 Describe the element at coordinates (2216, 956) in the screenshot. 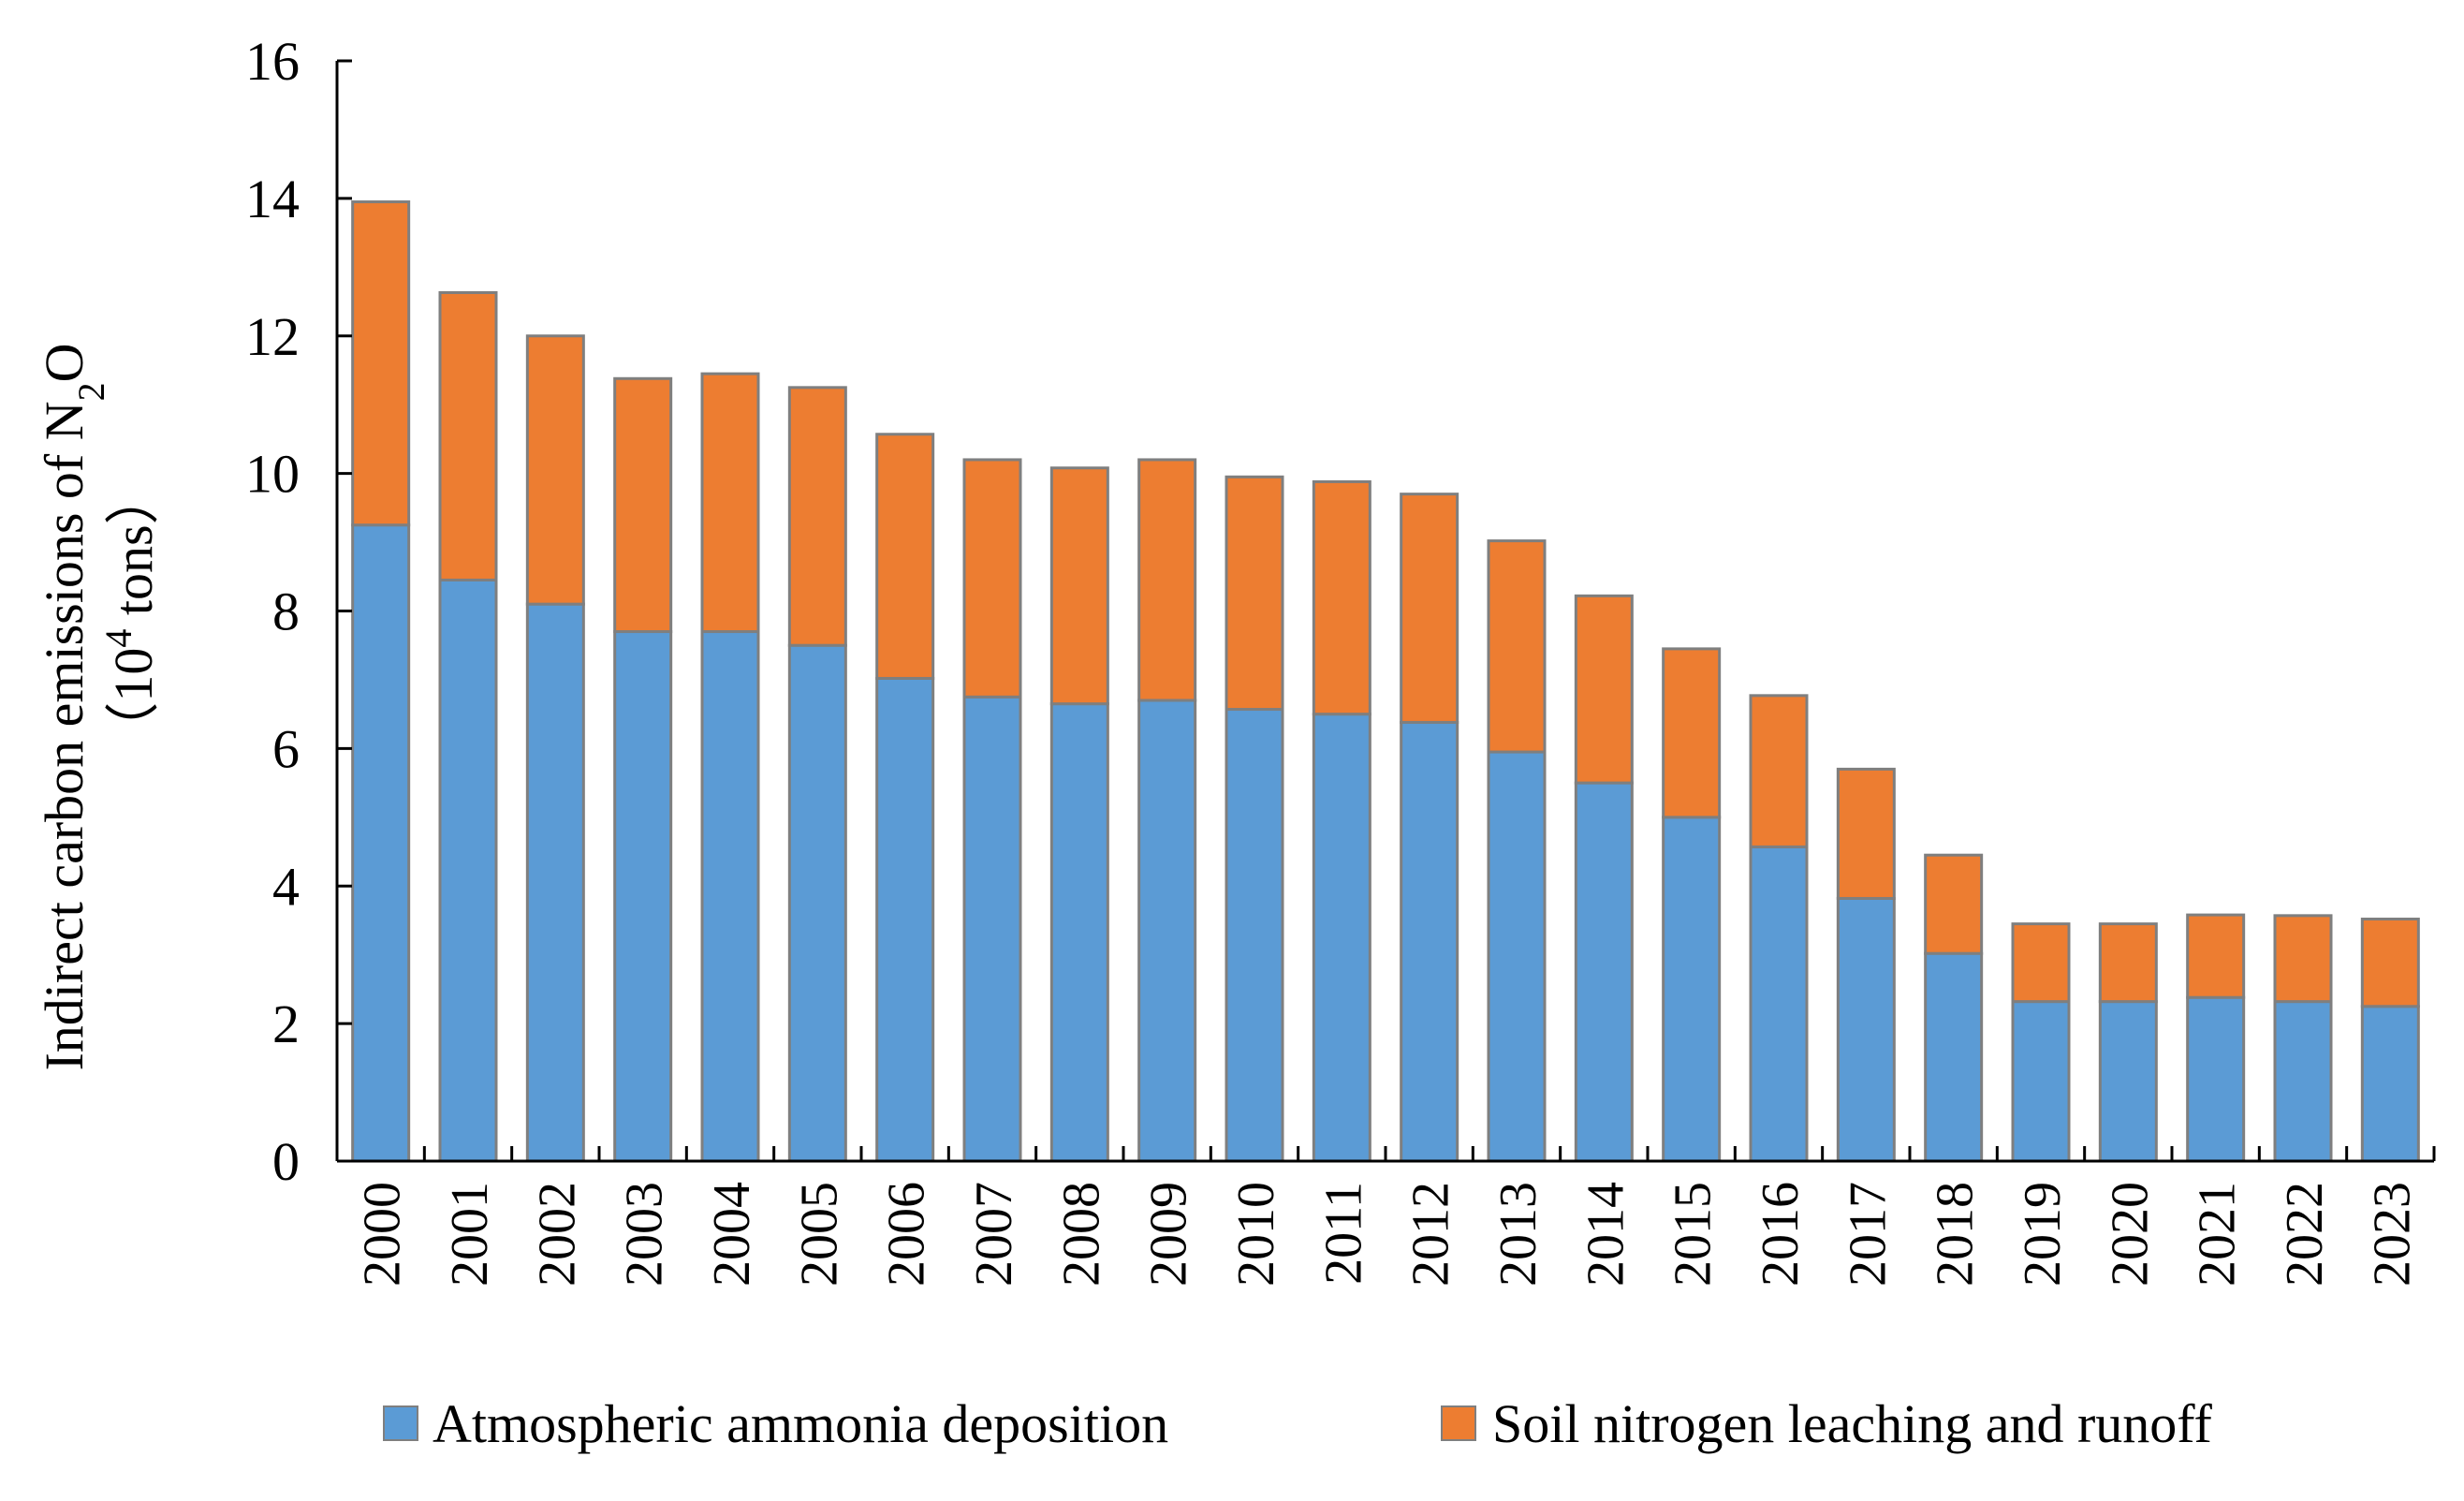

I see `bar-soil-2021` at that location.